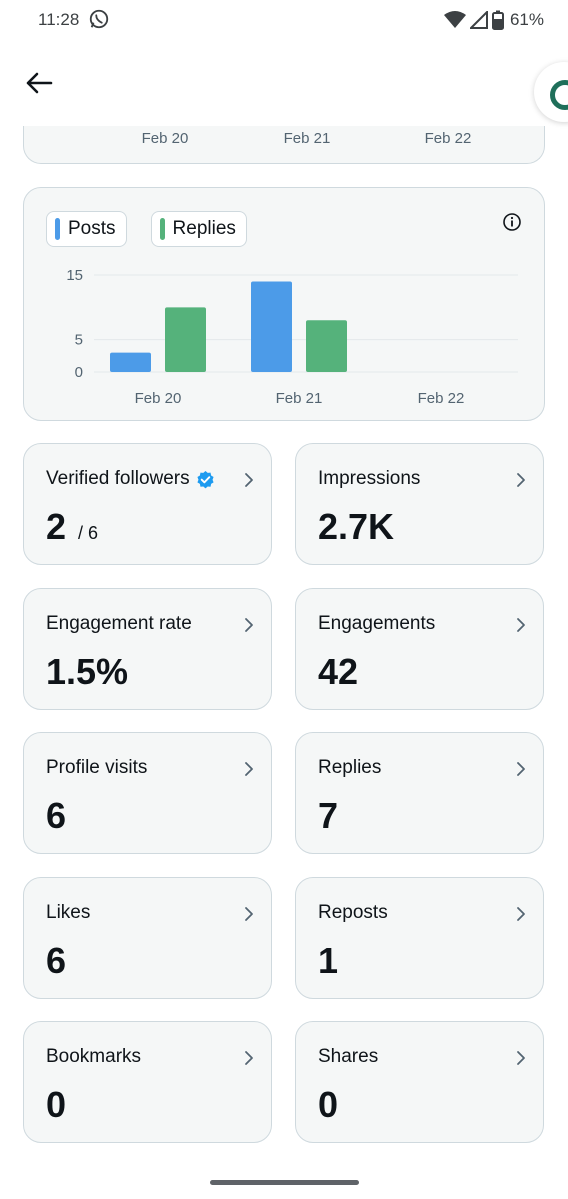 The image size is (568, 1199). What do you see at coordinates (328, 815) in the screenshot?
I see `stat-value: 7` at bounding box center [328, 815].